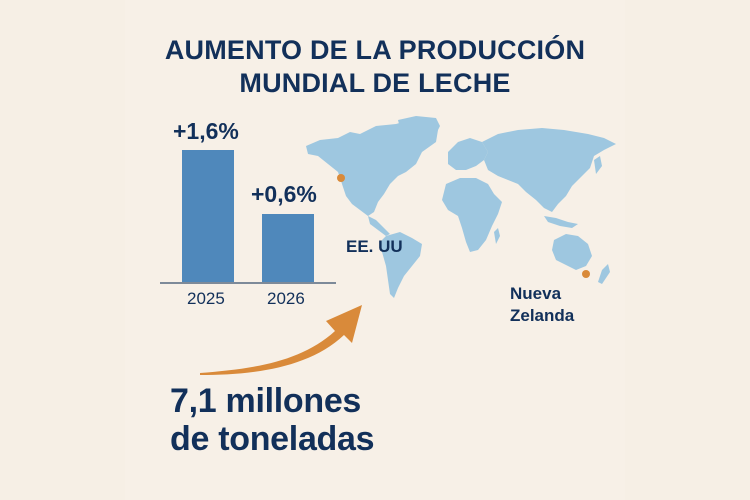  Describe the element at coordinates (375, 50) in the screenshot. I see `title-line-1: AUMENTO DE LA PRODUCCIÓN` at that location.